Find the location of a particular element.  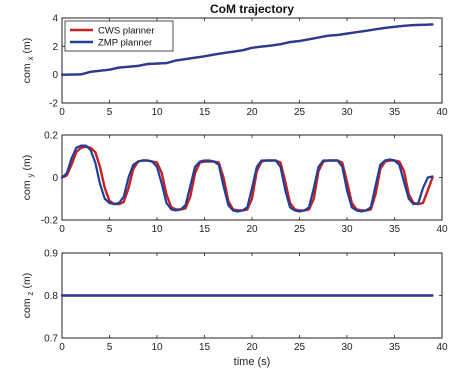

y-tick-label: -2 is located at coordinates (53, 104).